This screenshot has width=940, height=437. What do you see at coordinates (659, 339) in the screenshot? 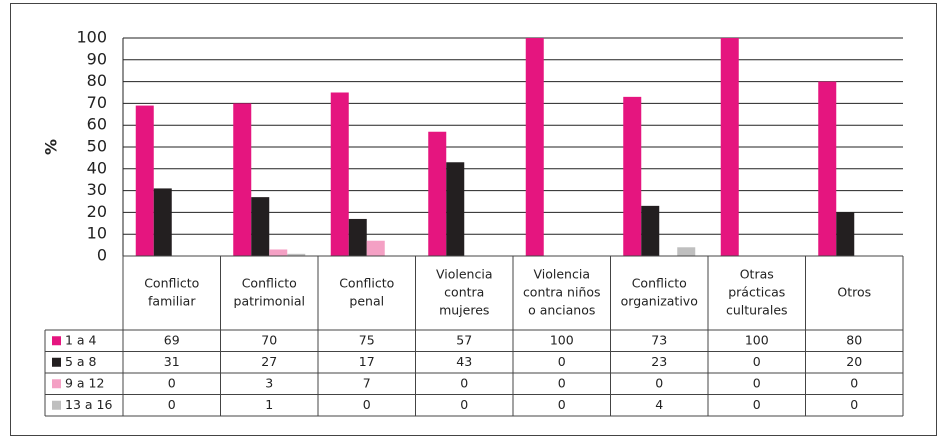
I see `table-value: 73` at bounding box center [659, 339].